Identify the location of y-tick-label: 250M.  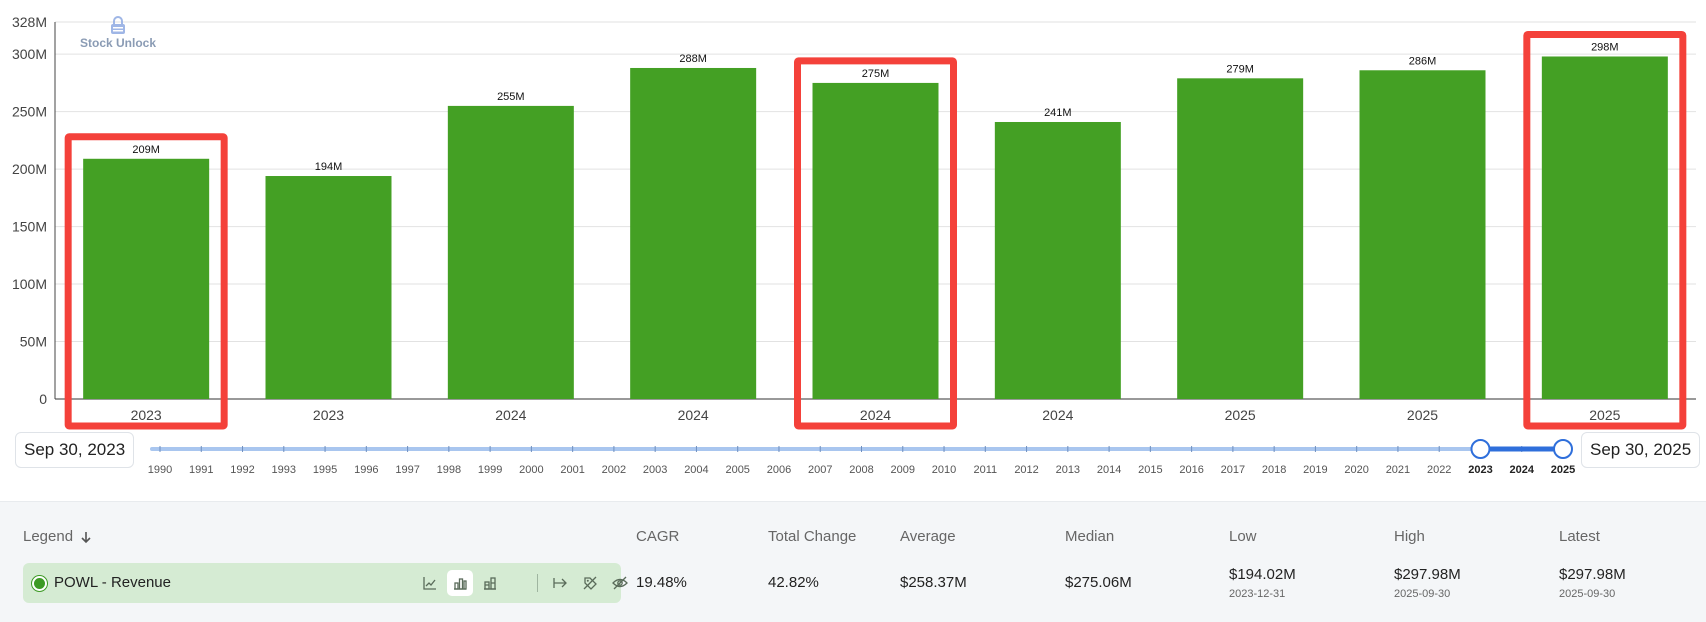
(29, 112).